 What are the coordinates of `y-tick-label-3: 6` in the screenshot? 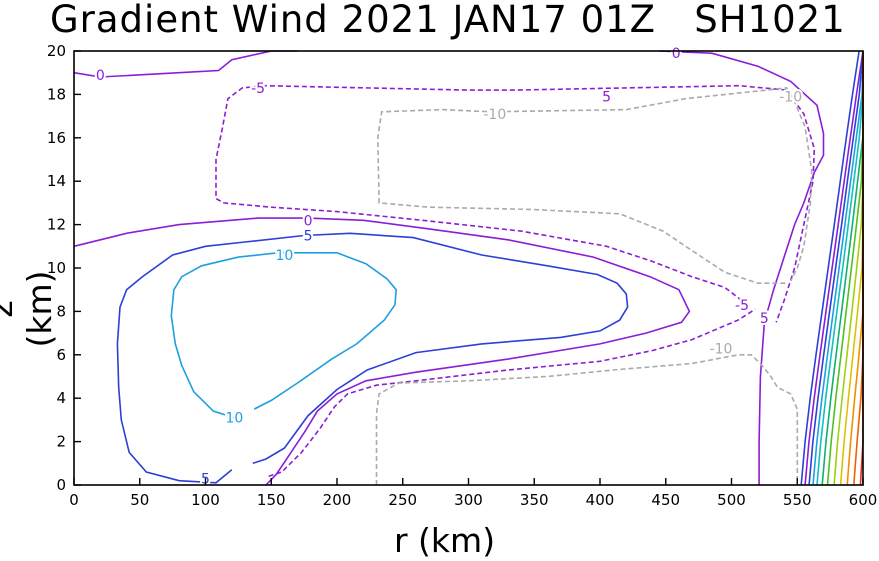 It's located at (61, 355).